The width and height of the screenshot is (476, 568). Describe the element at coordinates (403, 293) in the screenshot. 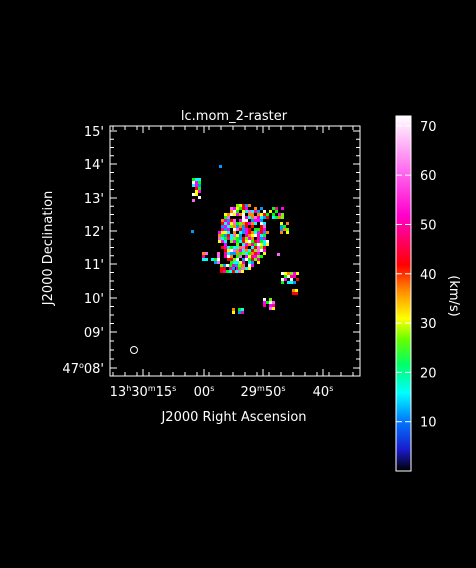

I see `colorbar` at that location.